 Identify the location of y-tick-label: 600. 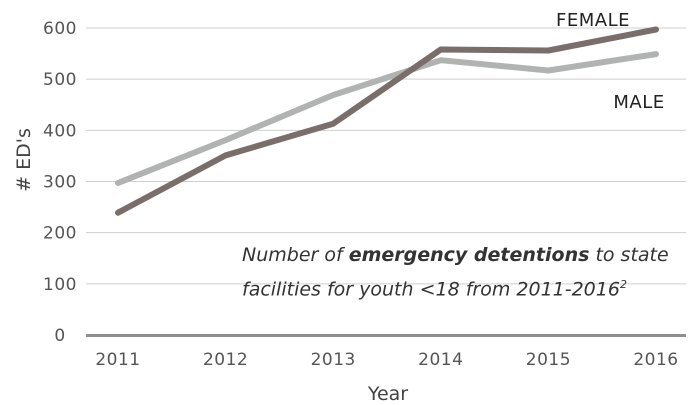
(60, 29).